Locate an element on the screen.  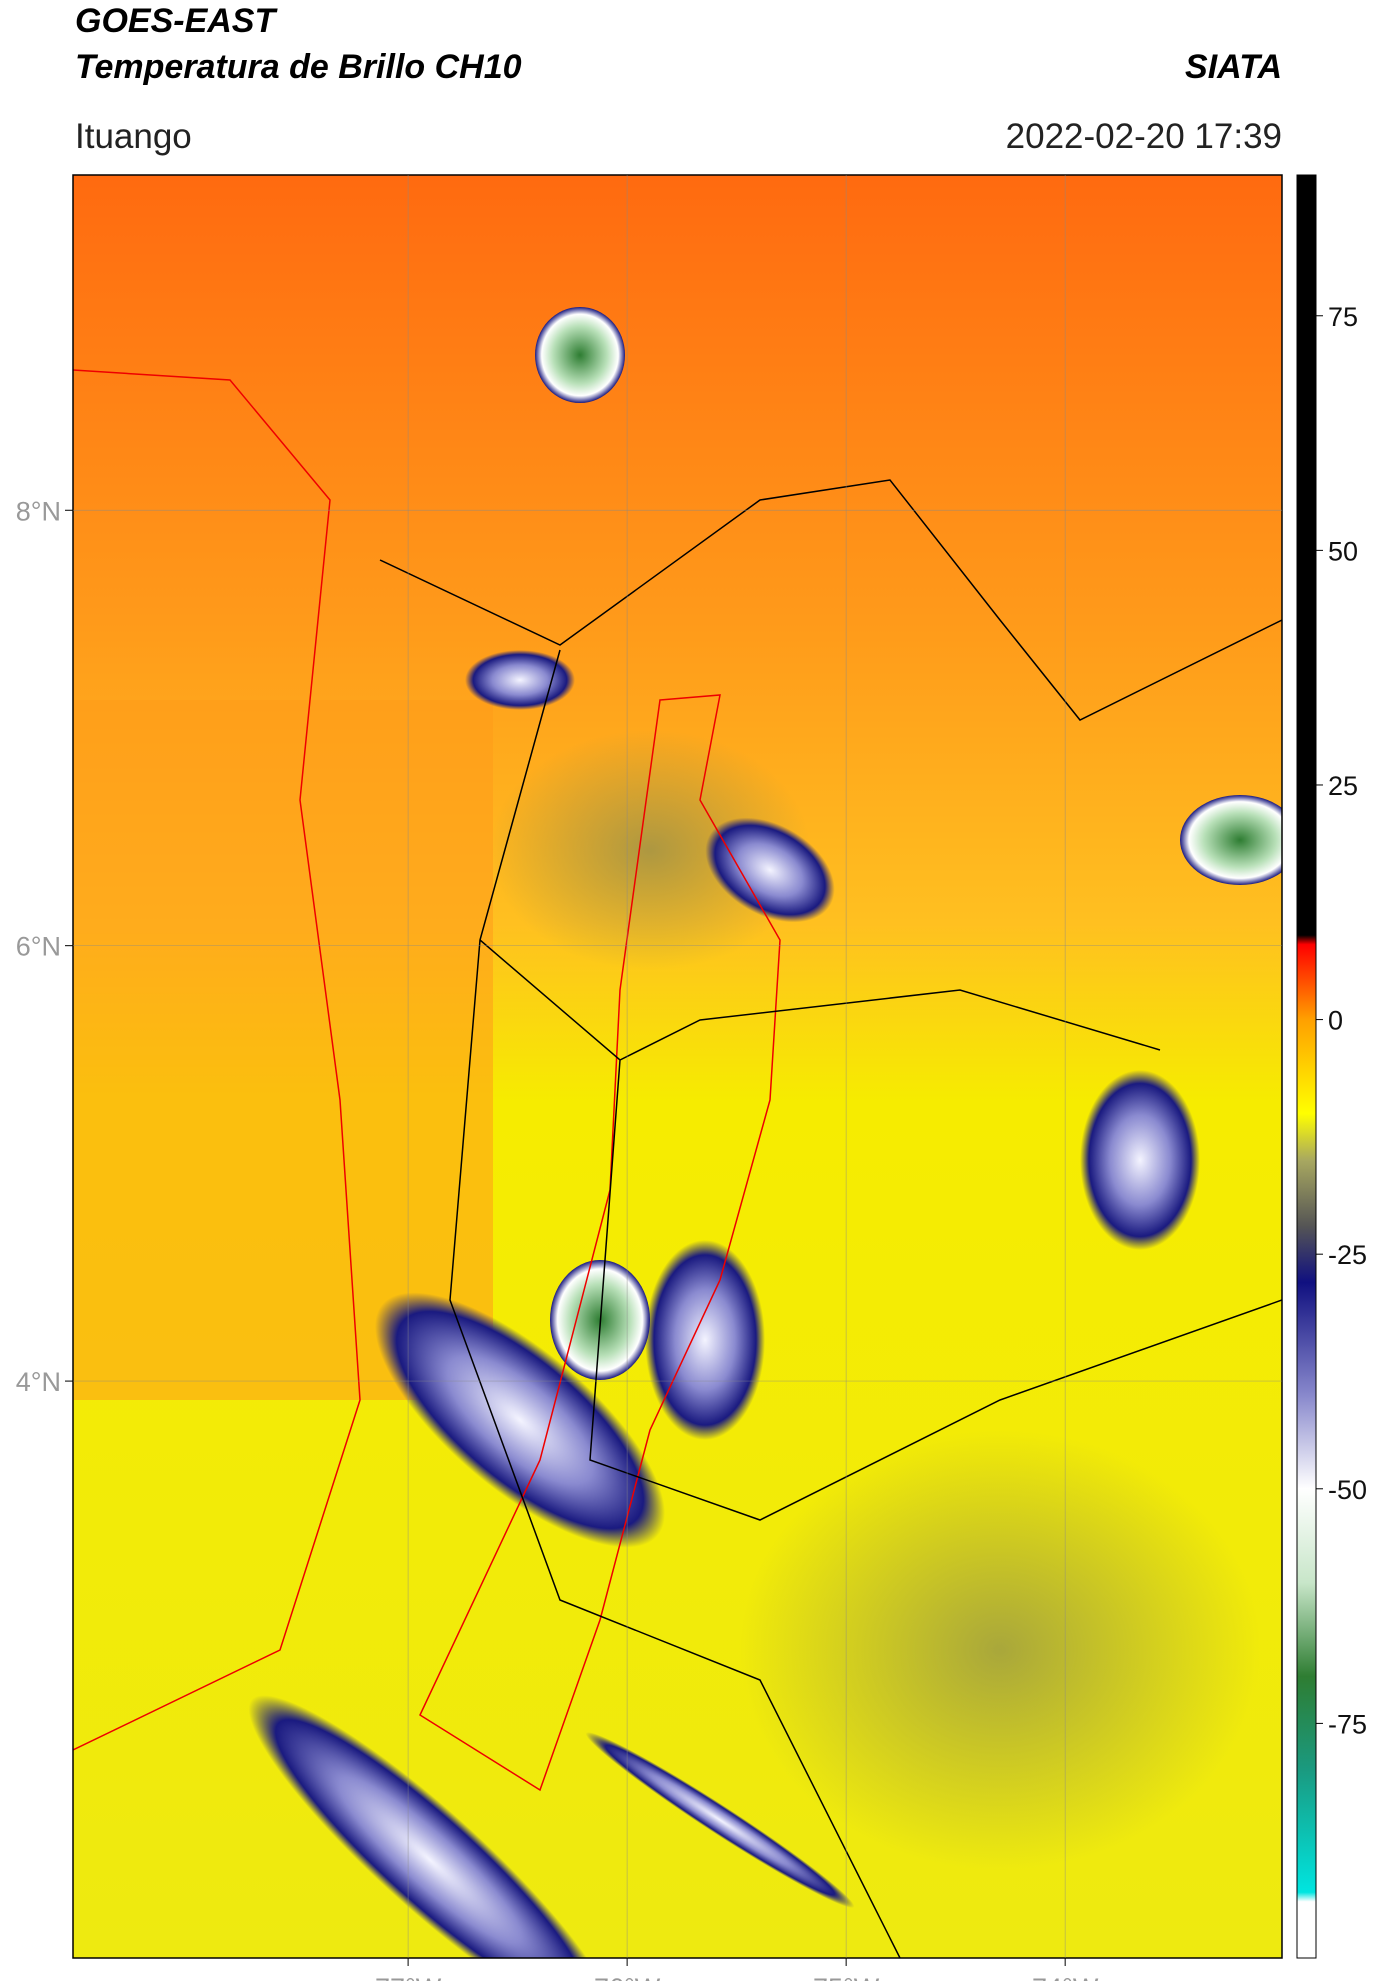
colorbar-tick-label: 50 is located at coordinates (1343, 551).